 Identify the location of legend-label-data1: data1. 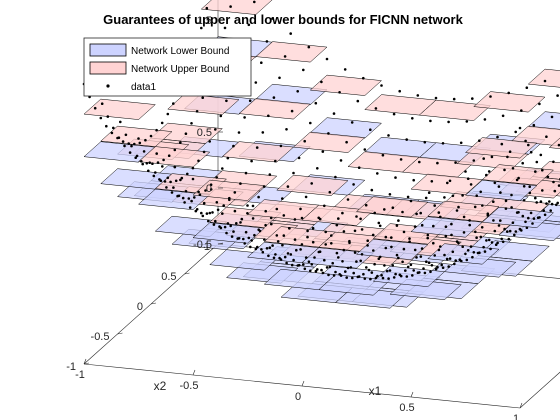
(143, 87).